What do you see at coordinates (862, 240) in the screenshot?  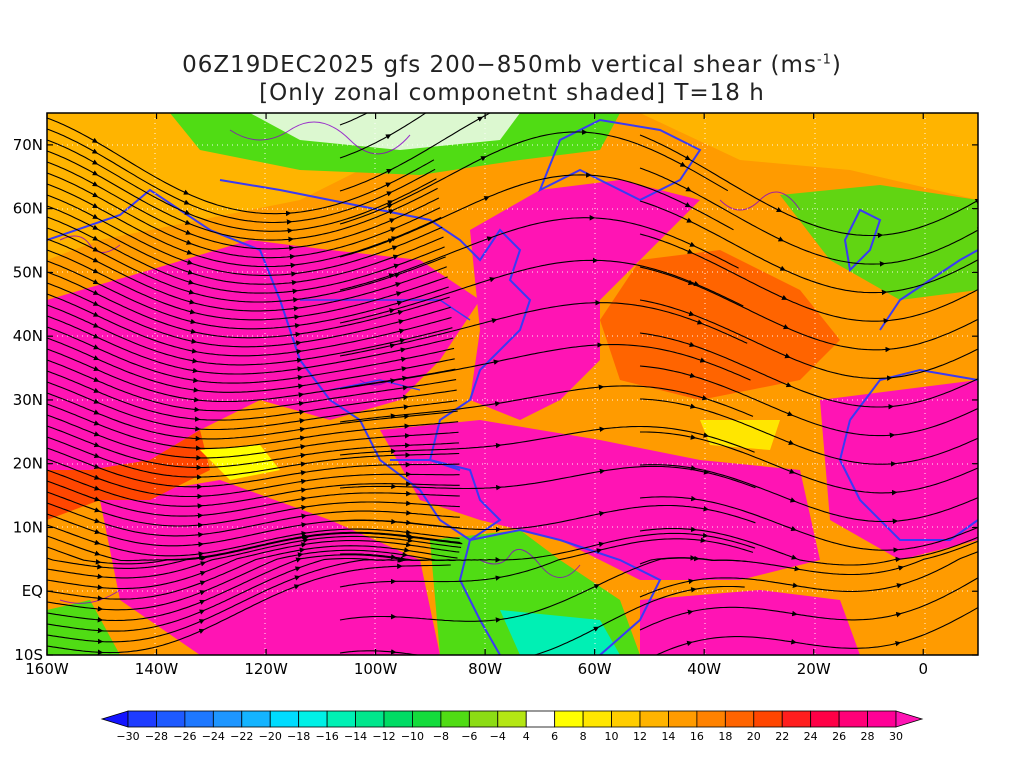 I see `coastline-british-isles` at bounding box center [862, 240].